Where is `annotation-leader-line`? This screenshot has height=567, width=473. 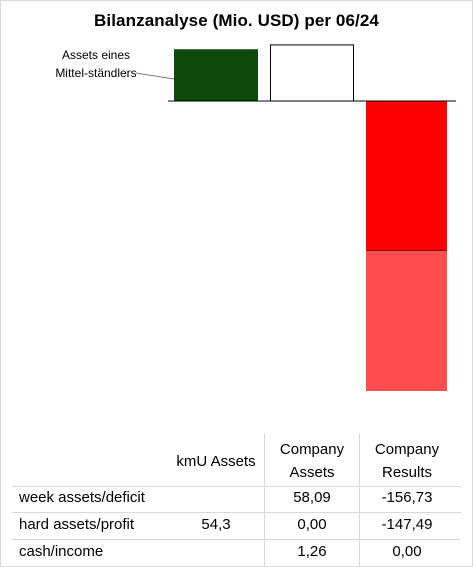 annotation-leader-line is located at coordinates (155, 76).